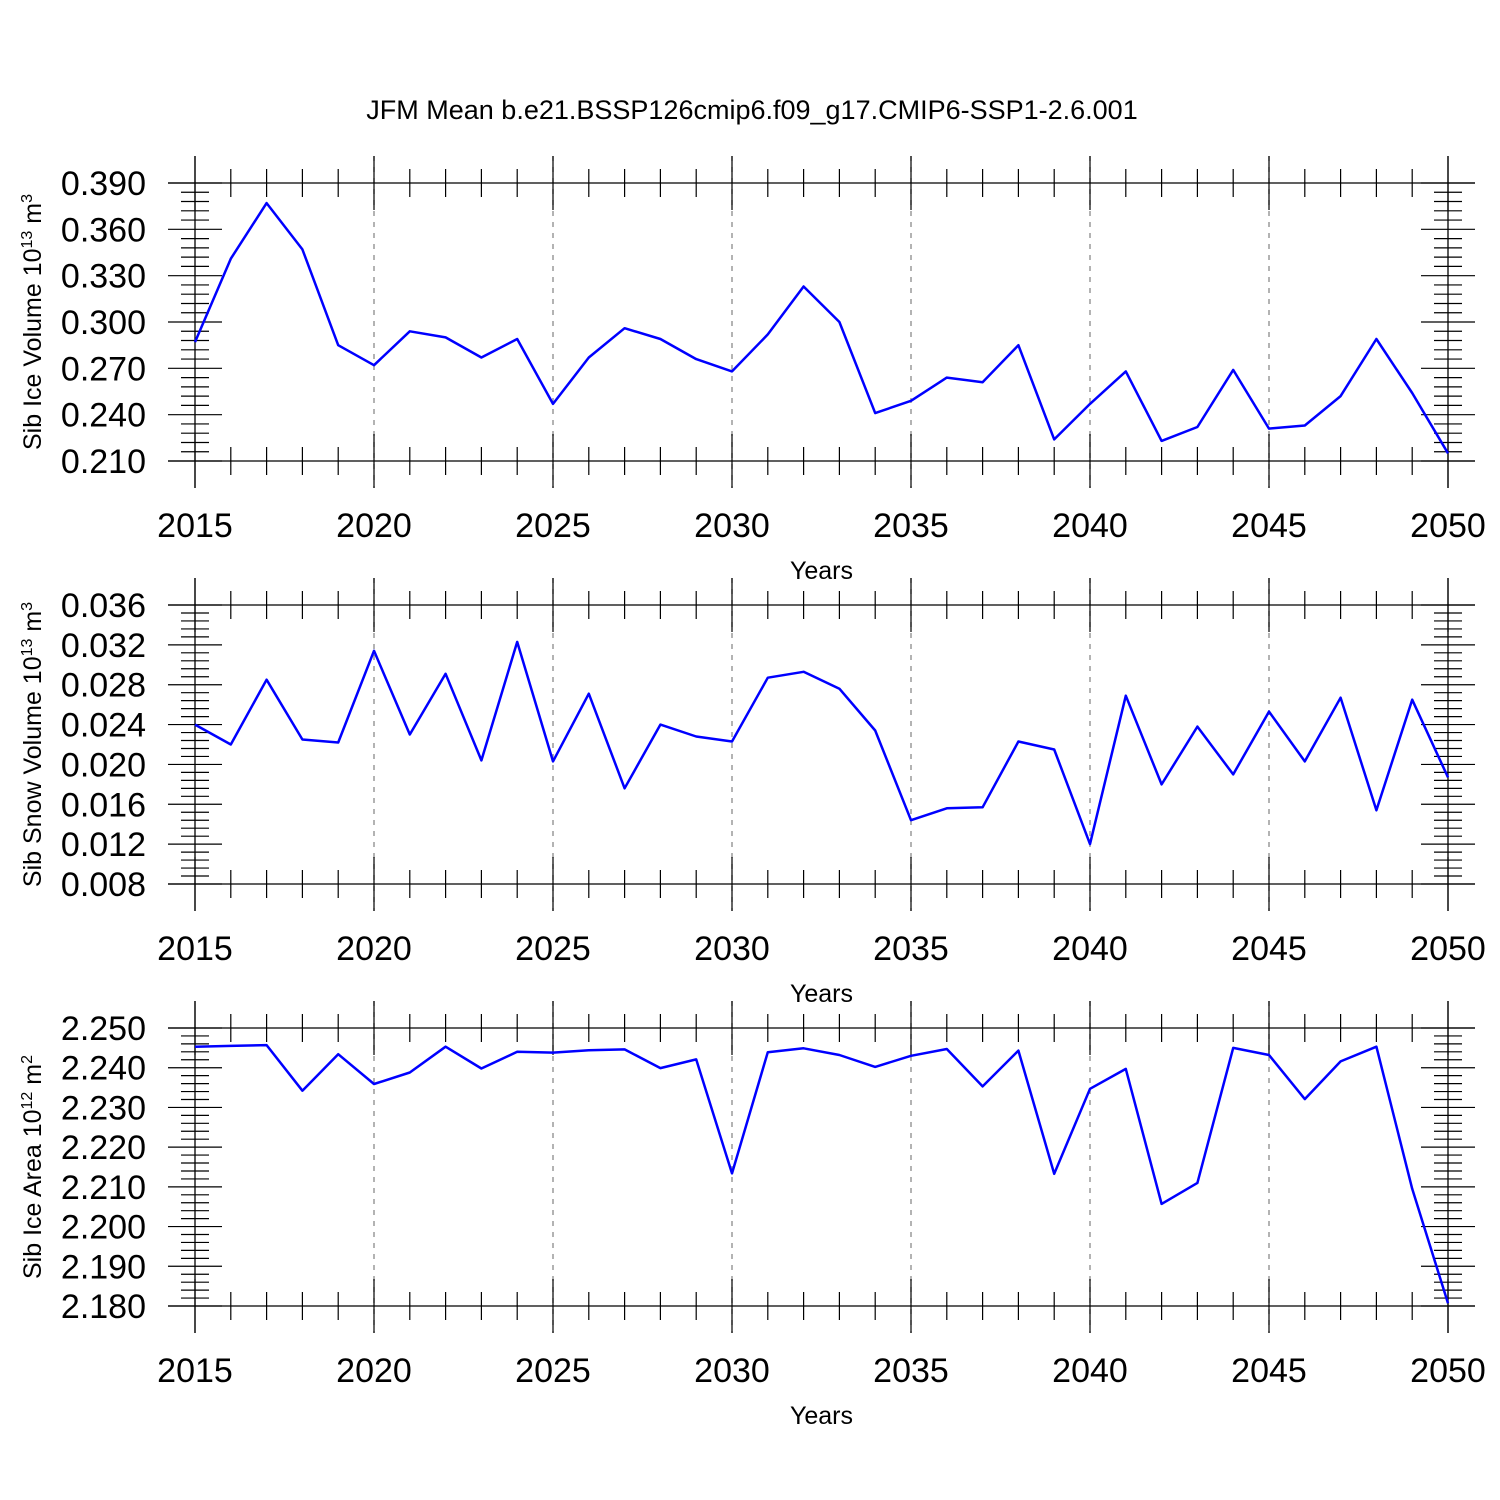 This screenshot has height=1500, width=1500. What do you see at coordinates (103, 1148) in the screenshot?
I see `y-tick-label: 2.220` at bounding box center [103, 1148].